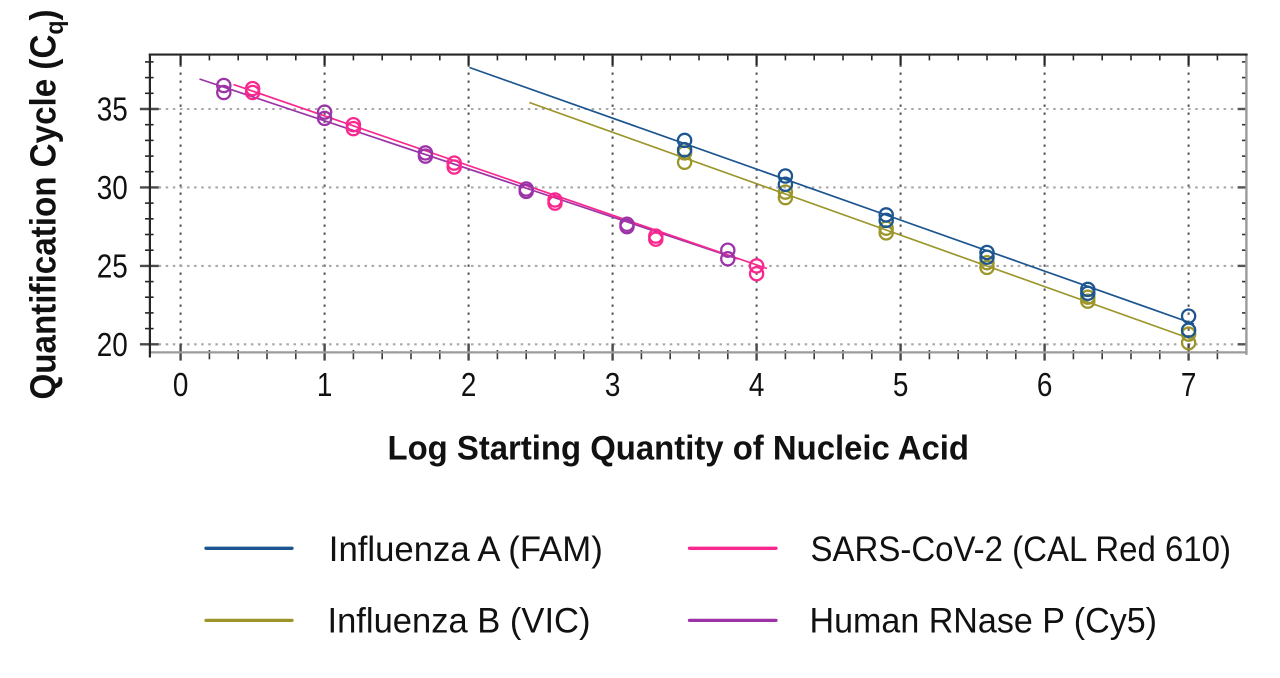  I want to click on svg-text: 25, so click(112, 266).